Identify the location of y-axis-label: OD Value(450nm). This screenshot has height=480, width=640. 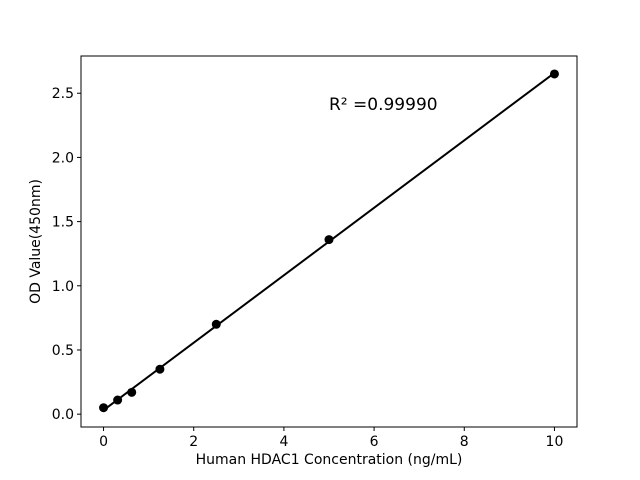
(36, 241).